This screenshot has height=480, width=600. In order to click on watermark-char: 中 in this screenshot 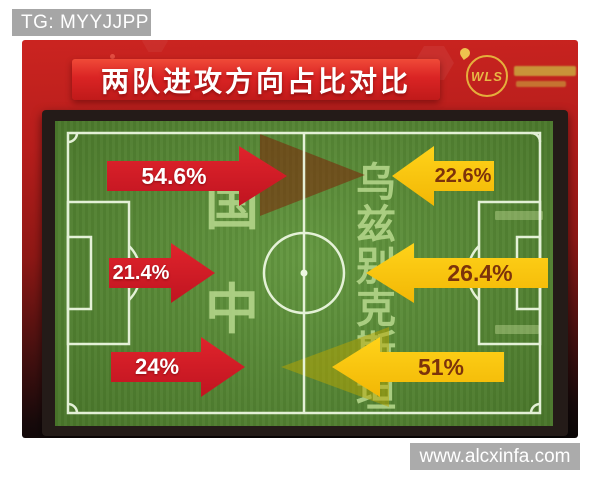, I will do `click(232, 309)`.